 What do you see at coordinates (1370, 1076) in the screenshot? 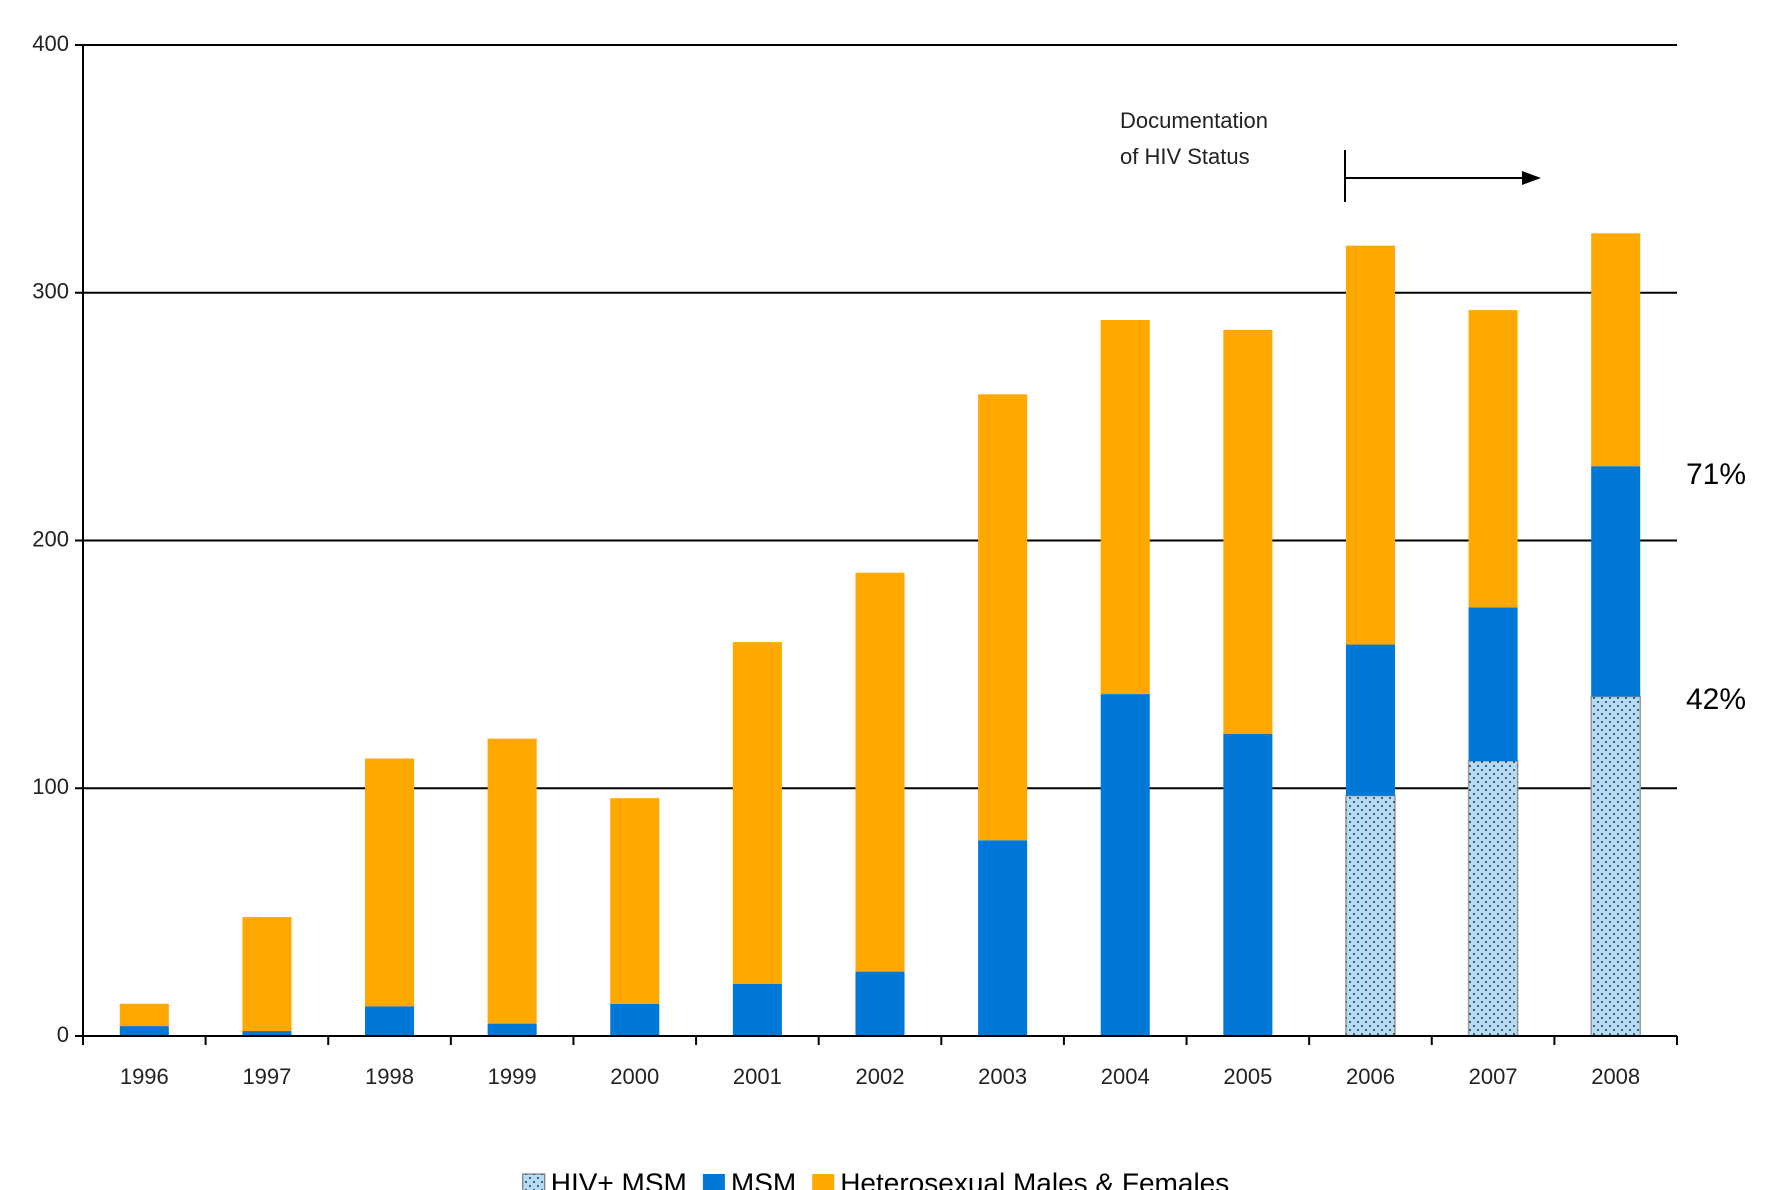
I see `x-tick-label: 2006` at bounding box center [1370, 1076].